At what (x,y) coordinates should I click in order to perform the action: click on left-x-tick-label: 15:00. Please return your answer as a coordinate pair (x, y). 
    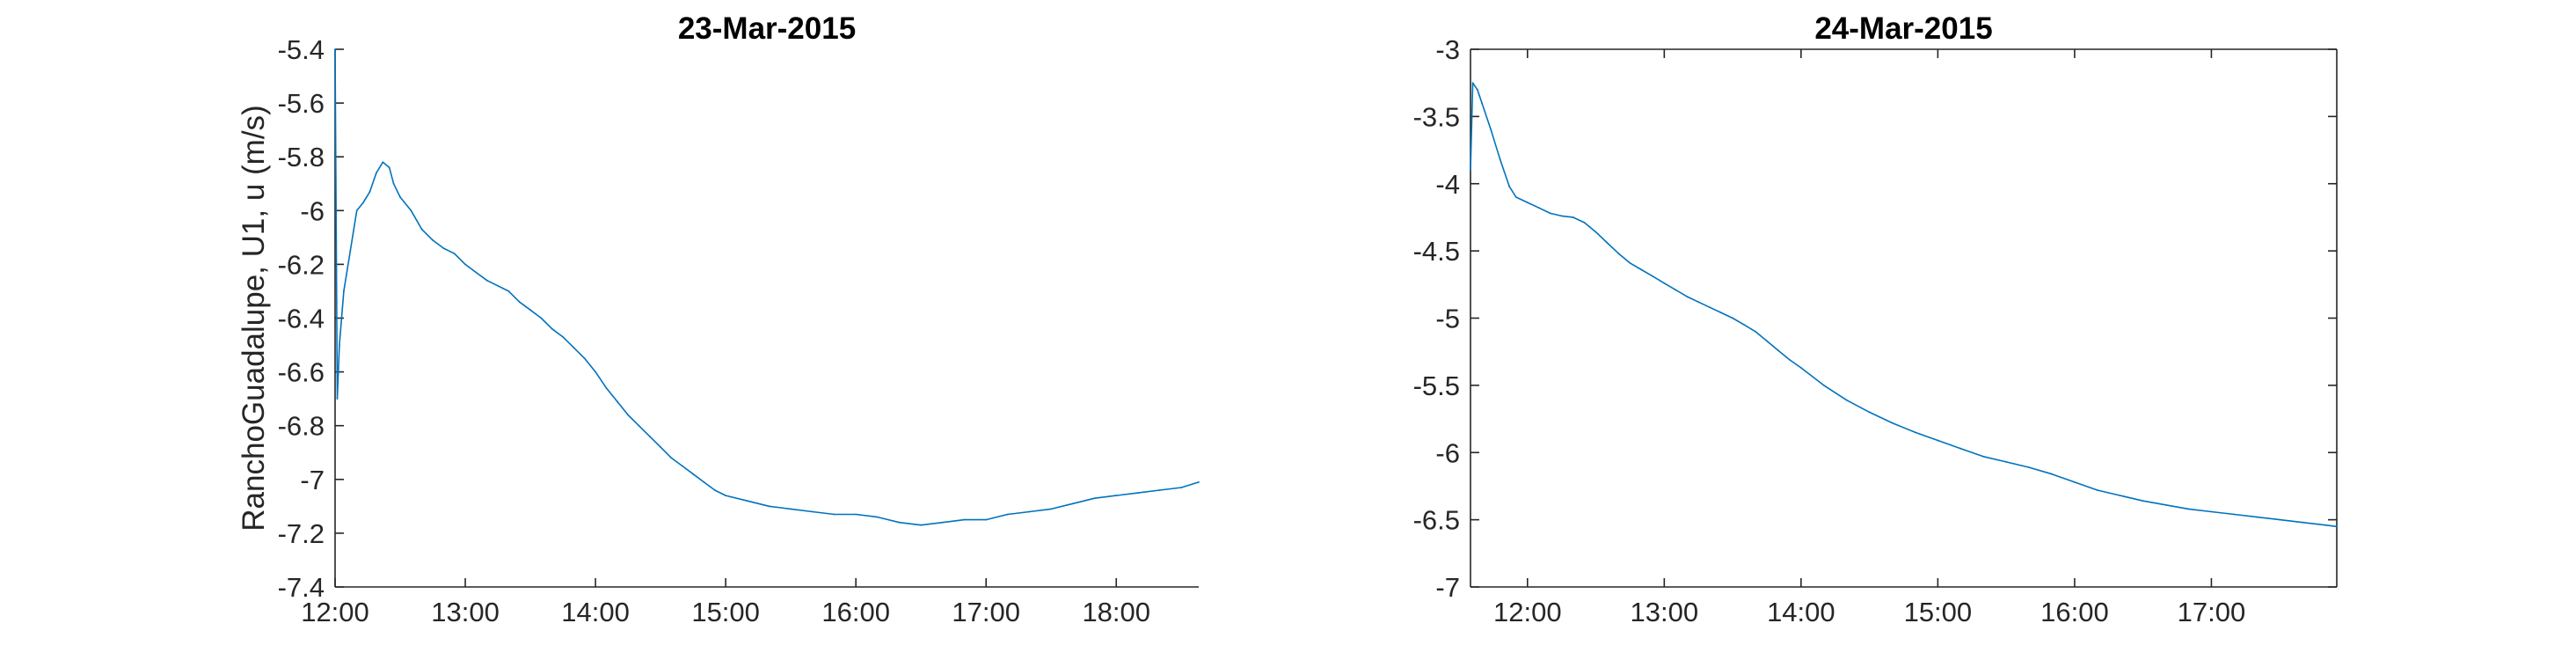
    Looking at the image, I should click on (725, 612).